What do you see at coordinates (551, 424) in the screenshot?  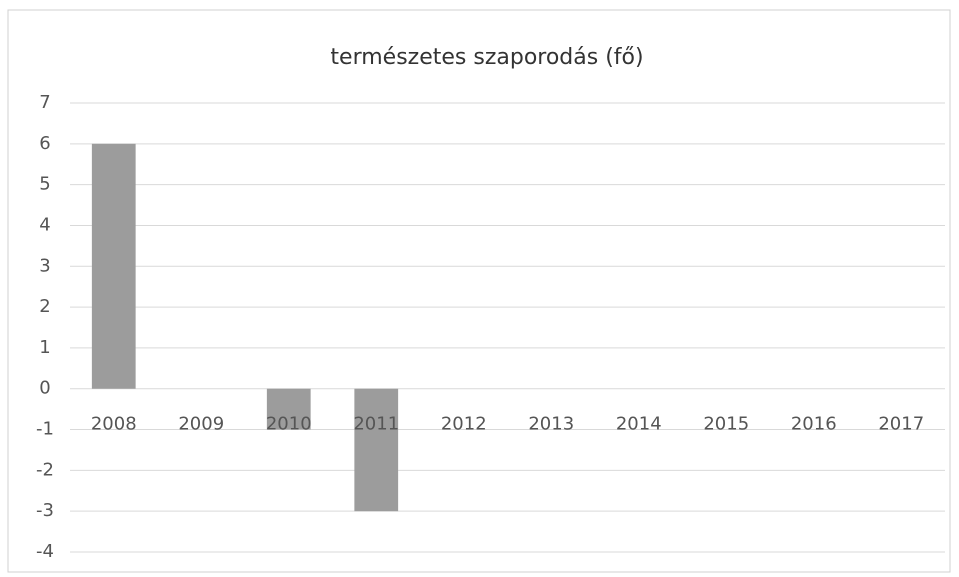 I see `x-tick-label: 2013` at bounding box center [551, 424].